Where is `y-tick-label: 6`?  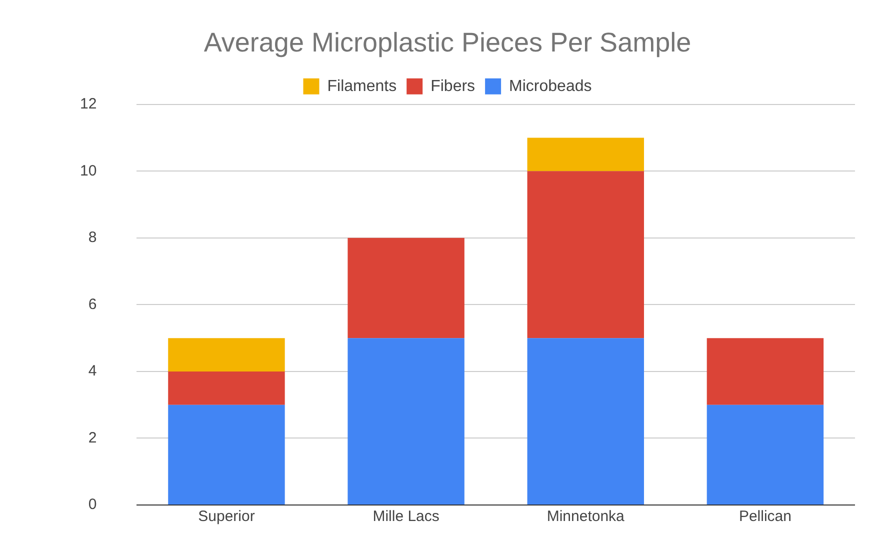 y-tick-label: 6 is located at coordinates (92, 304).